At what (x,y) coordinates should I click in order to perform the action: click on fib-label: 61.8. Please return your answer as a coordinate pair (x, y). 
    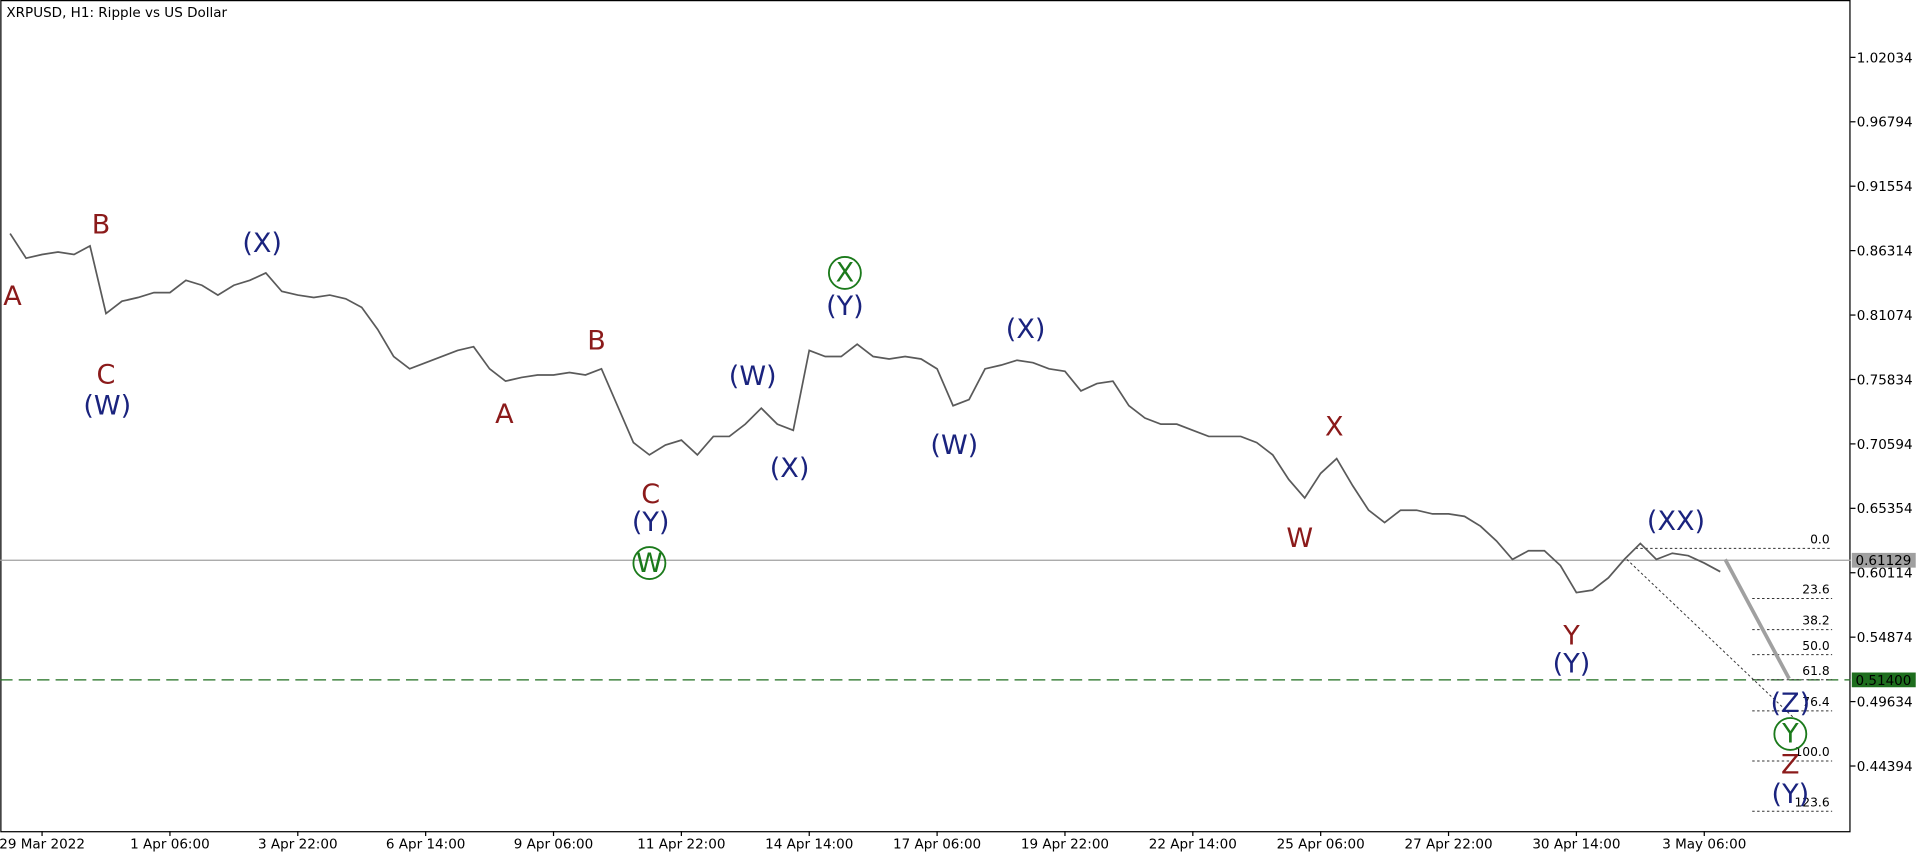
    Looking at the image, I should click on (1815, 671).